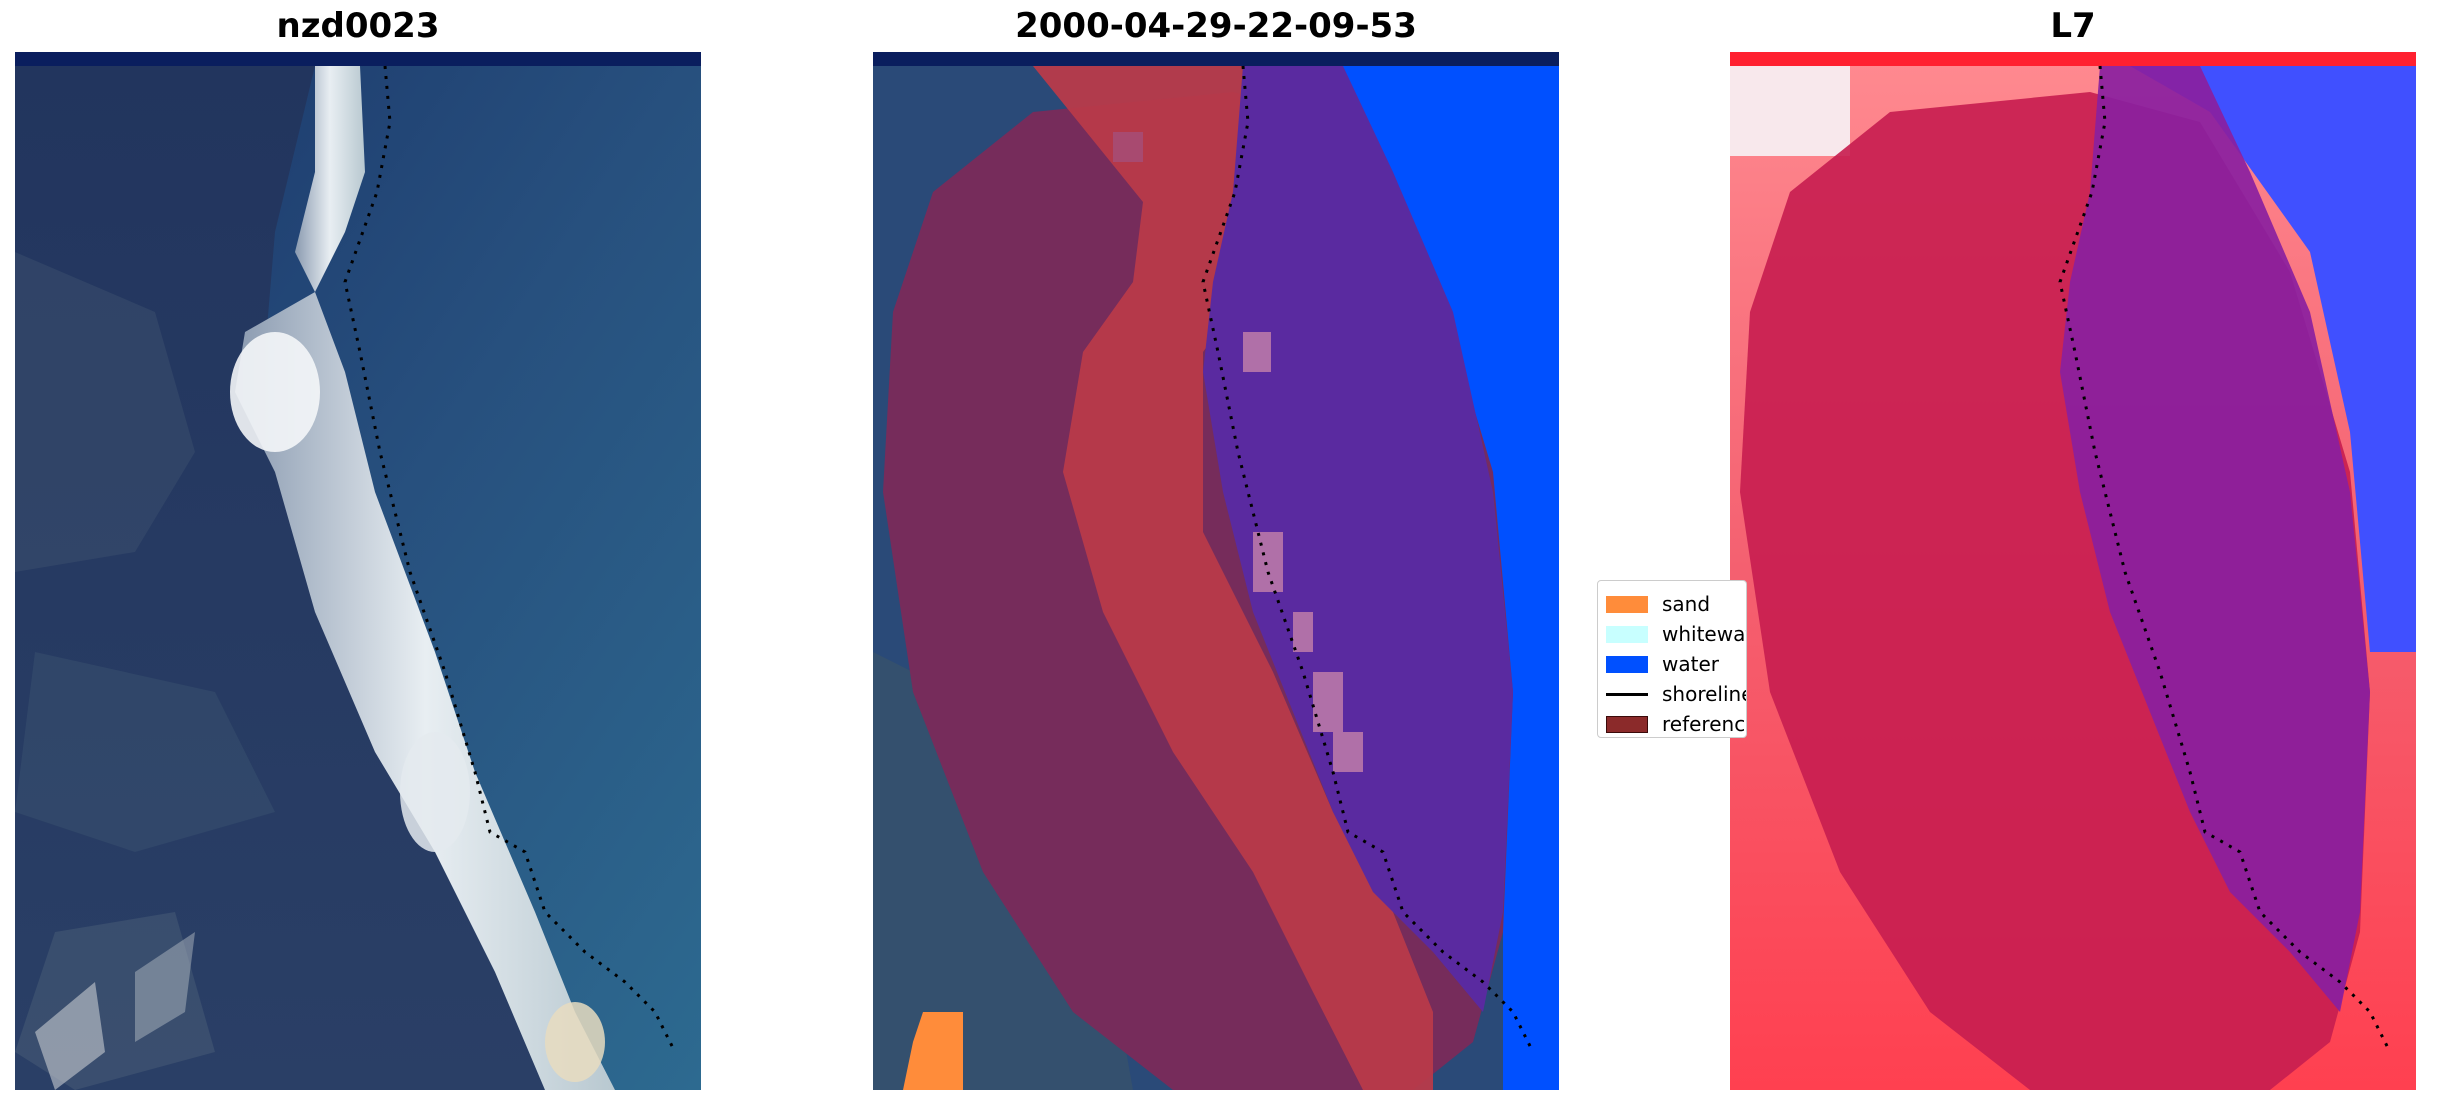  Describe the element at coordinates (1426, 578) in the screenshot. I see `water-class-region` at that location.